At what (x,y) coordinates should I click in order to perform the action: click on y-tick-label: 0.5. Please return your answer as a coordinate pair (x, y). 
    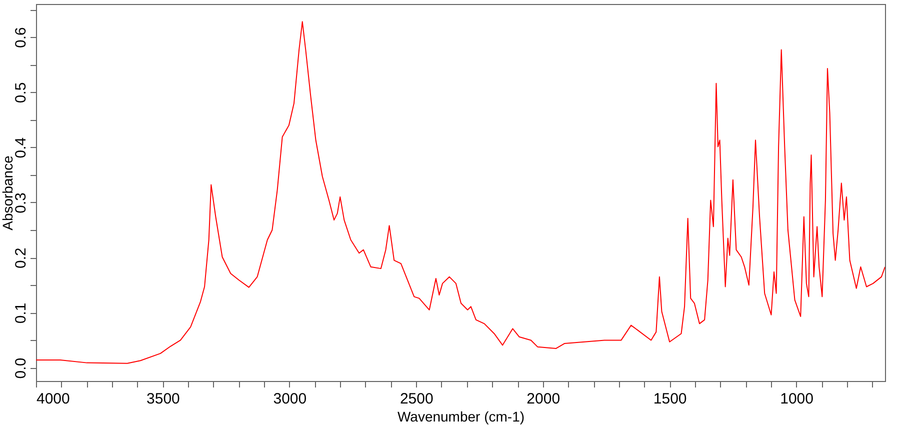
    Looking at the image, I should click on (21, 93).